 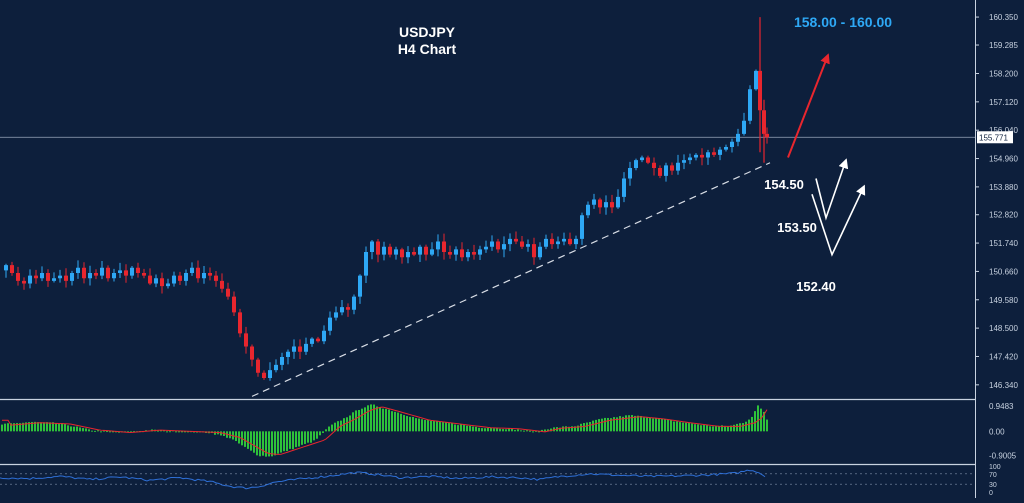 What do you see at coordinates (1003, 271) in the screenshot?
I see `price-tick-label: 150.660` at bounding box center [1003, 271].